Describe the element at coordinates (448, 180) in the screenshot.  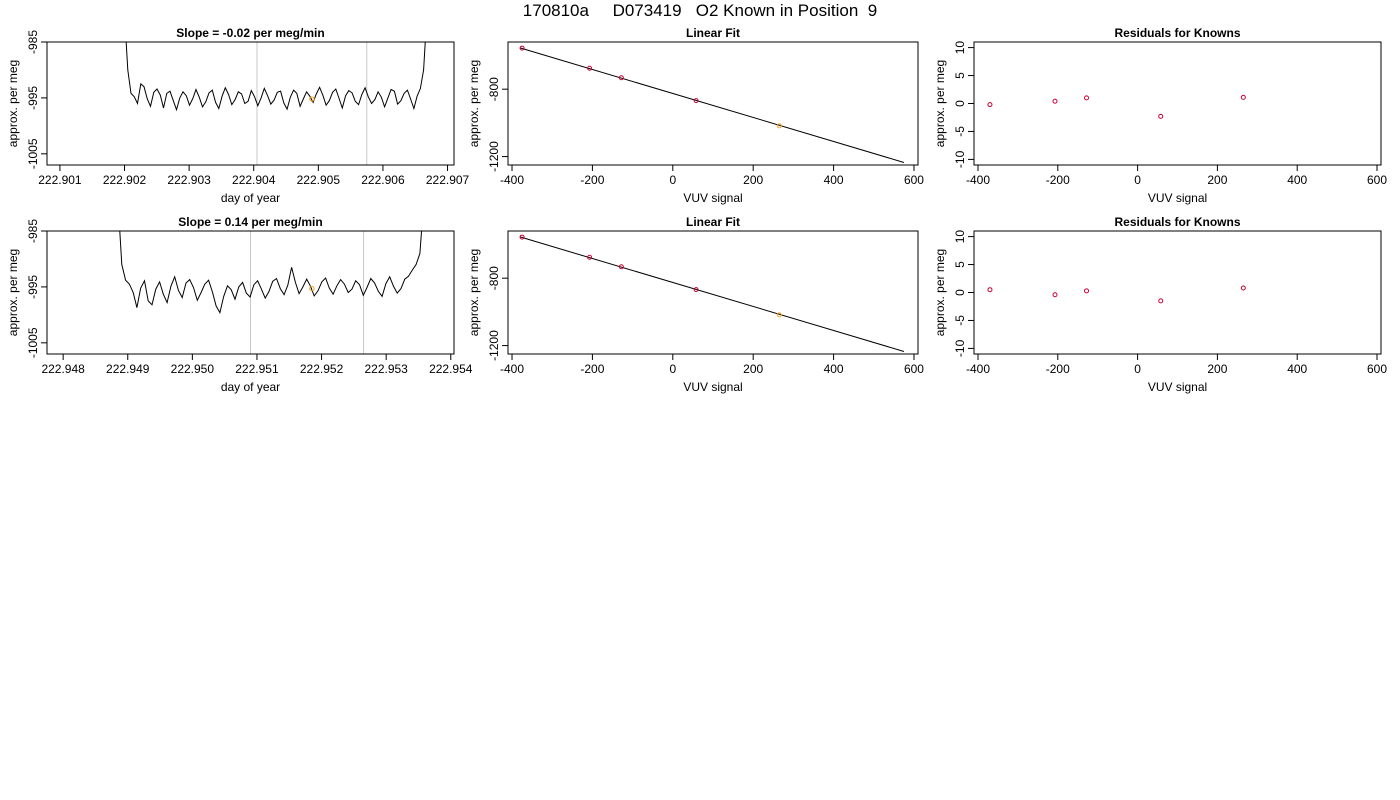
I see `x-tick-label: 222.907` at that location.